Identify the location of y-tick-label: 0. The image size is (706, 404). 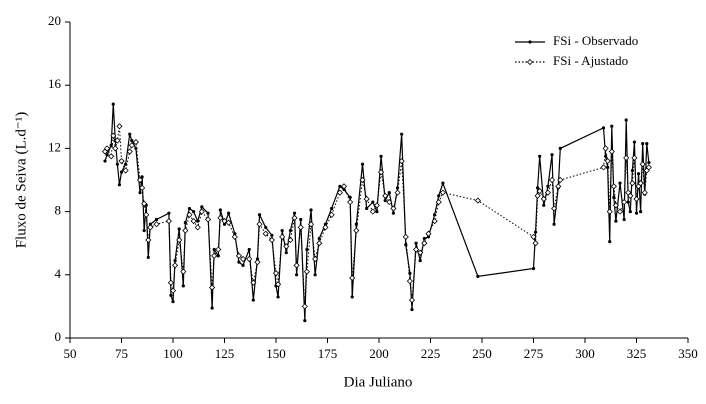
(58, 336).